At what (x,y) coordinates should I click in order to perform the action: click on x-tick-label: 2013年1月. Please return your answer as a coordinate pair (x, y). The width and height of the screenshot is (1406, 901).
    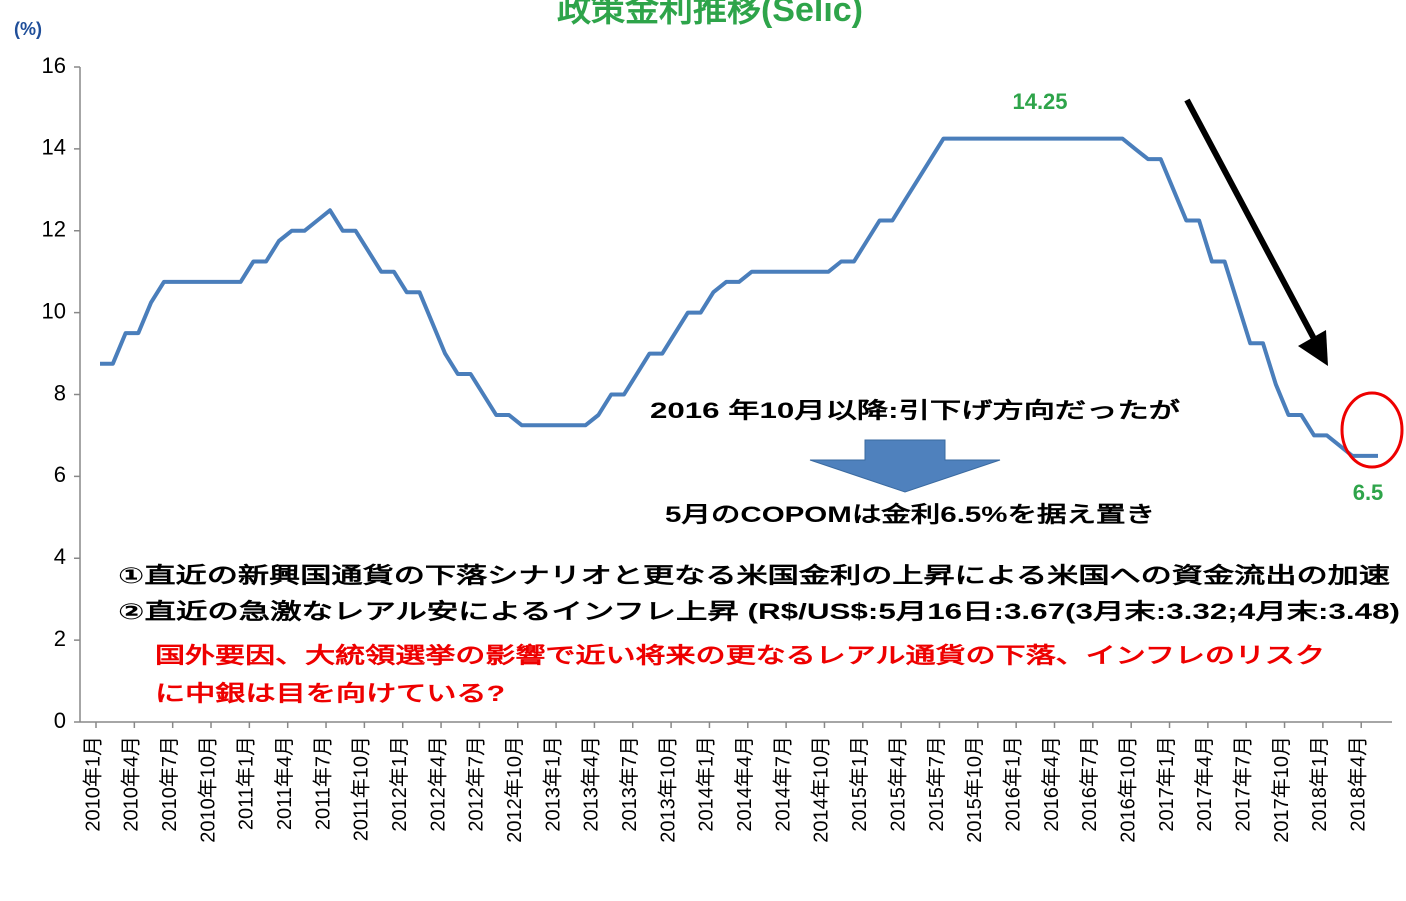
    Looking at the image, I should click on (552, 784).